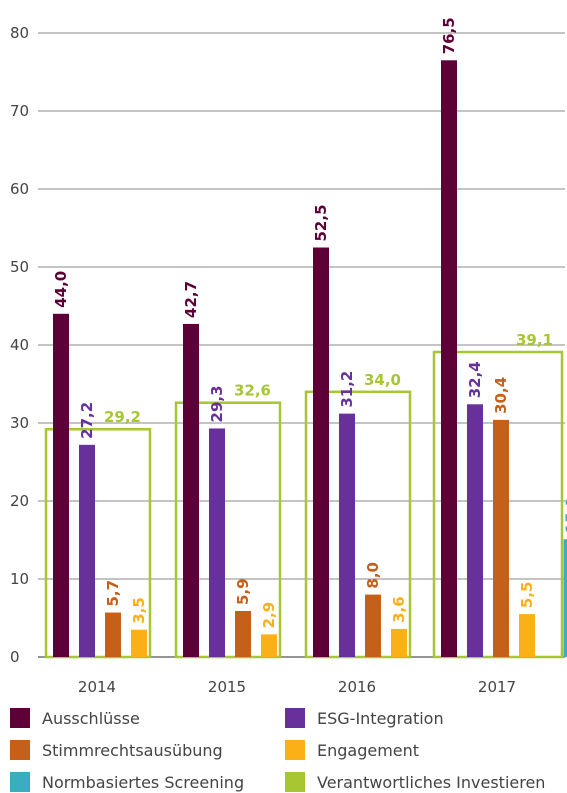  Describe the element at coordinates (97, 687) in the screenshot. I see `x-tick-label: 2014` at that location.